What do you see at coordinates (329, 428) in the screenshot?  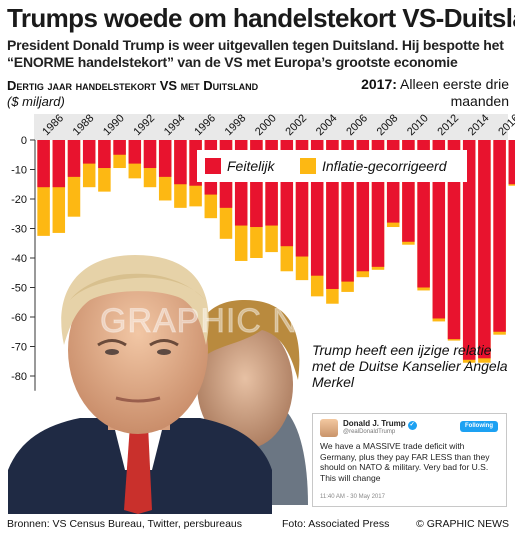 I see `avatar` at bounding box center [329, 428].